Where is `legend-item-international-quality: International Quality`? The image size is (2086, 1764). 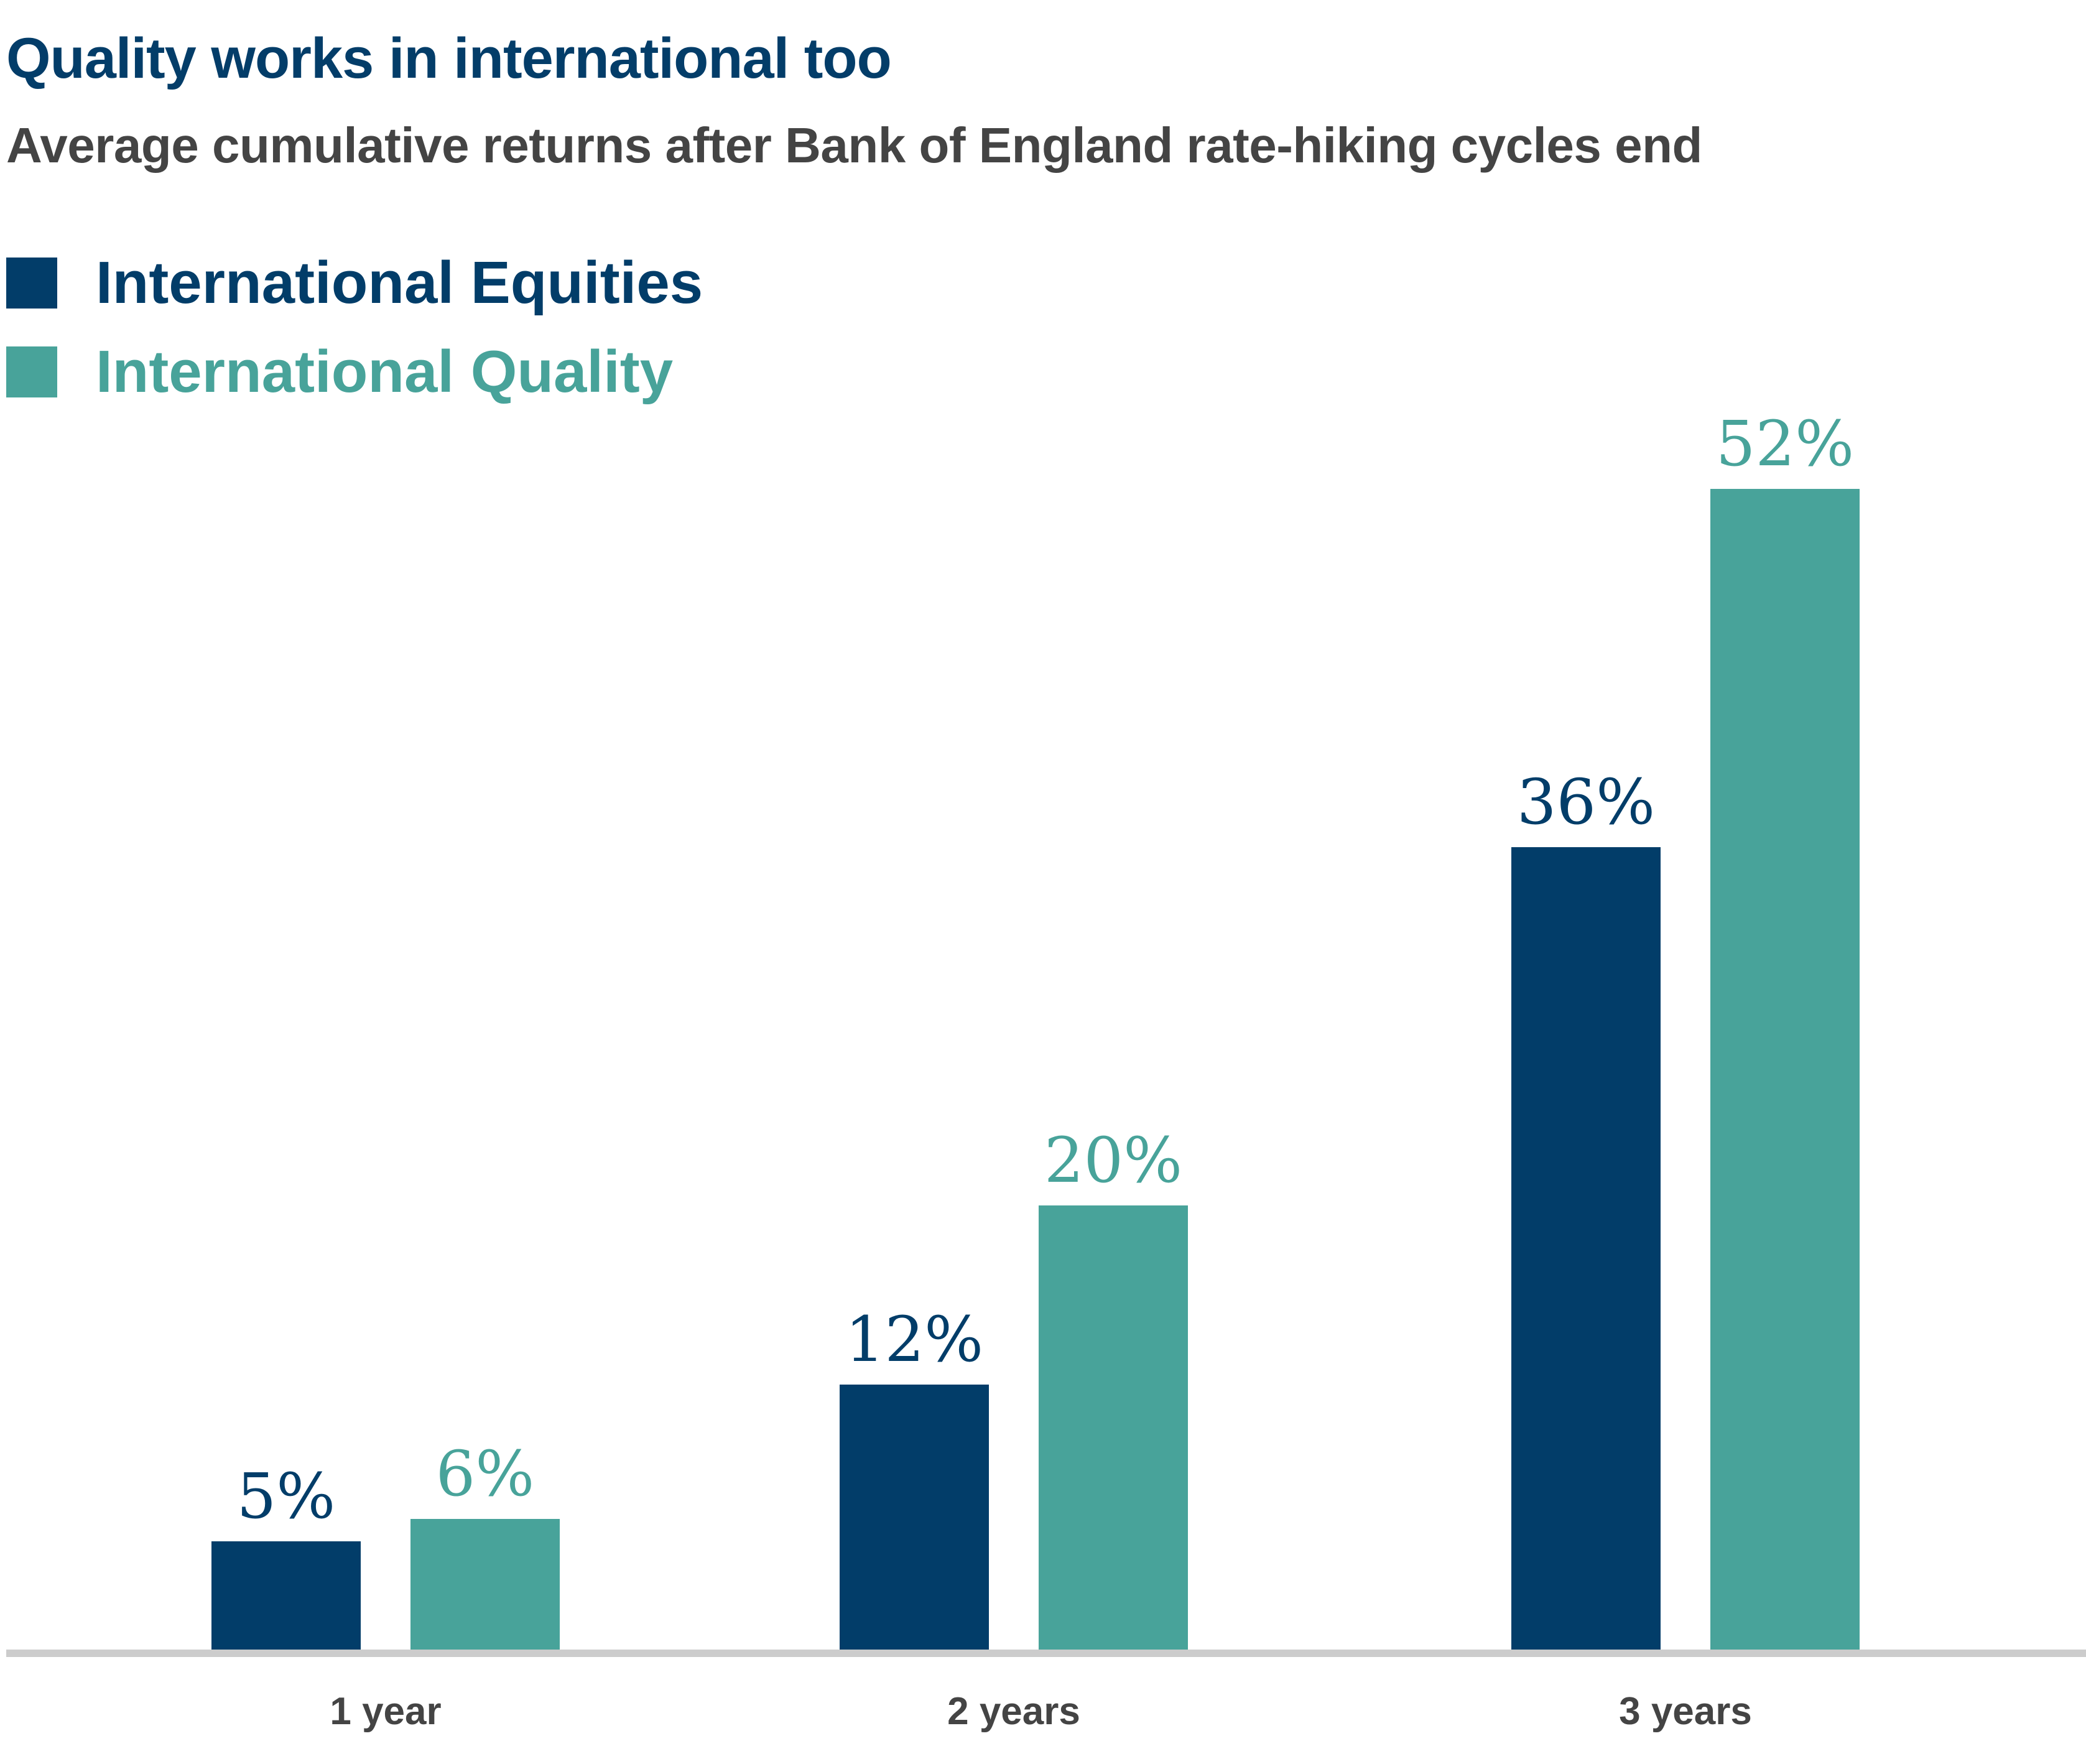
legend-item-international-quality: International Quality is located at coordinates (340, 371).